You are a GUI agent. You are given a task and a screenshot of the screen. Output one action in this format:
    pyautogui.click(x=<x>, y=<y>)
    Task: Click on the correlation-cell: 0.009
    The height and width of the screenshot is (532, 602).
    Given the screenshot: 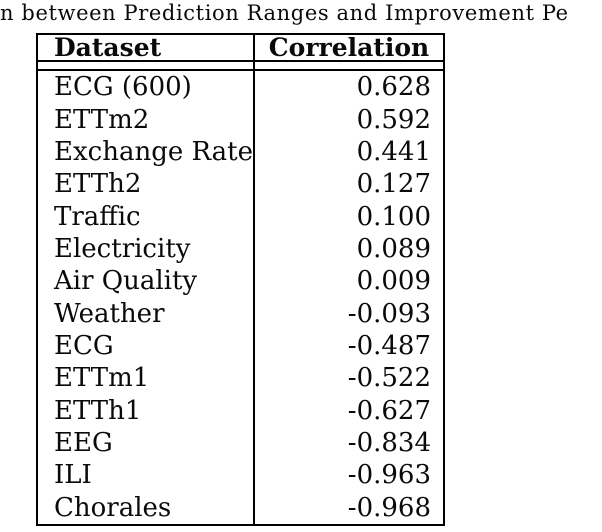 What is the action you would take?
    pyautogui.click(x=393, y=281)
    